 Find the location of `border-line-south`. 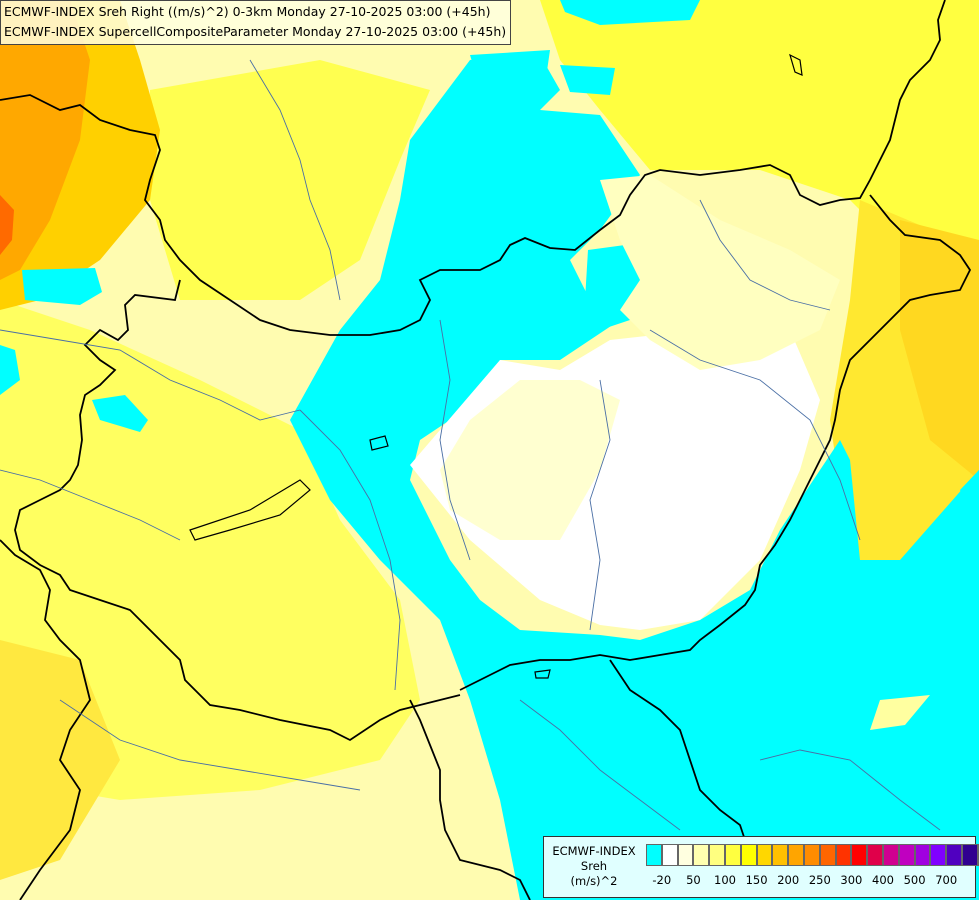

border-line-south is located at coordinates (470, 799).